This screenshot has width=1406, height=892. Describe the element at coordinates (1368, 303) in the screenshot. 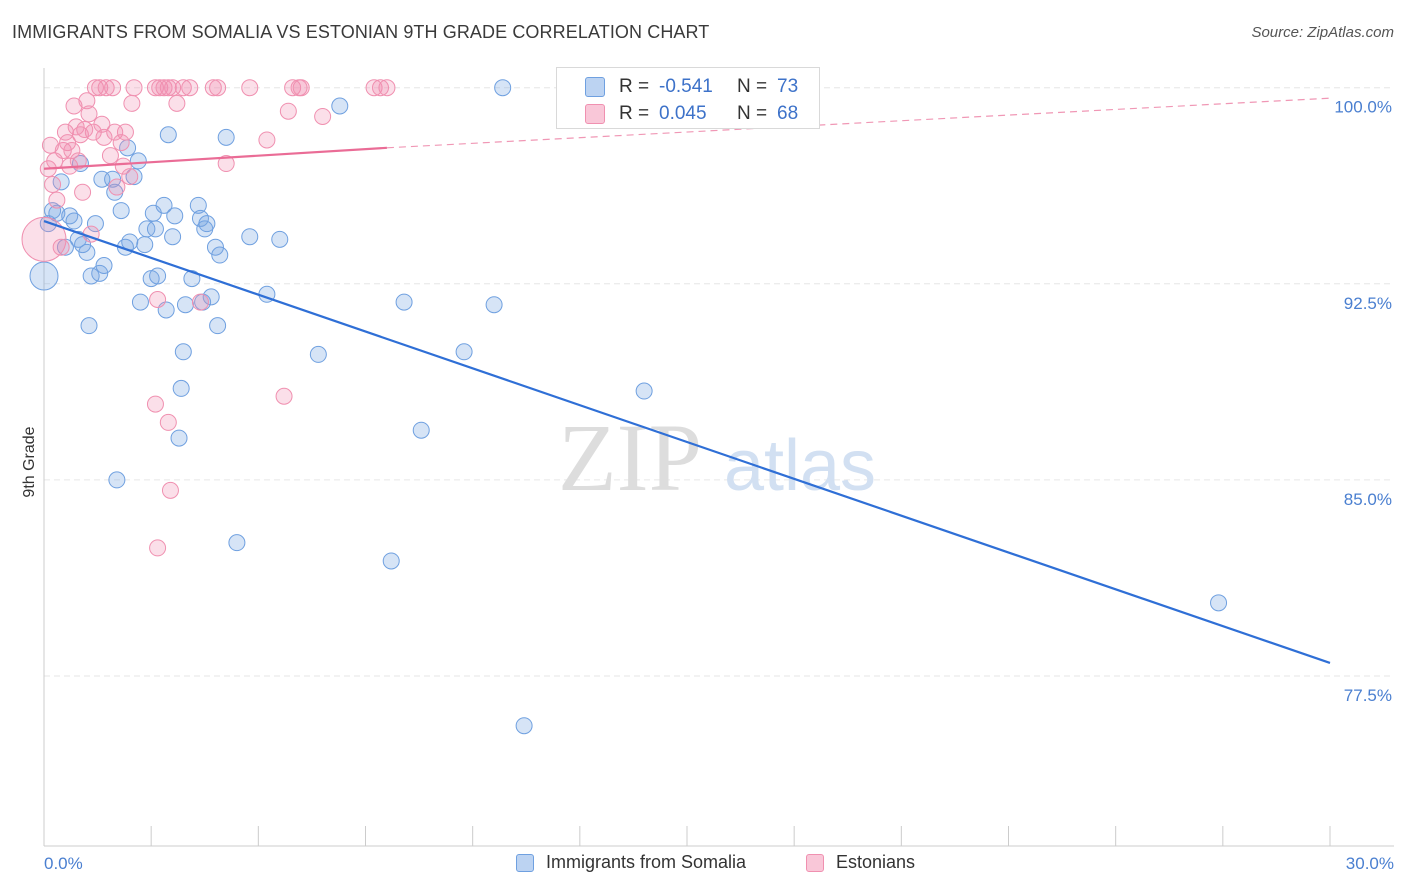

I see `y-tick-label: 92.5%` at that location.